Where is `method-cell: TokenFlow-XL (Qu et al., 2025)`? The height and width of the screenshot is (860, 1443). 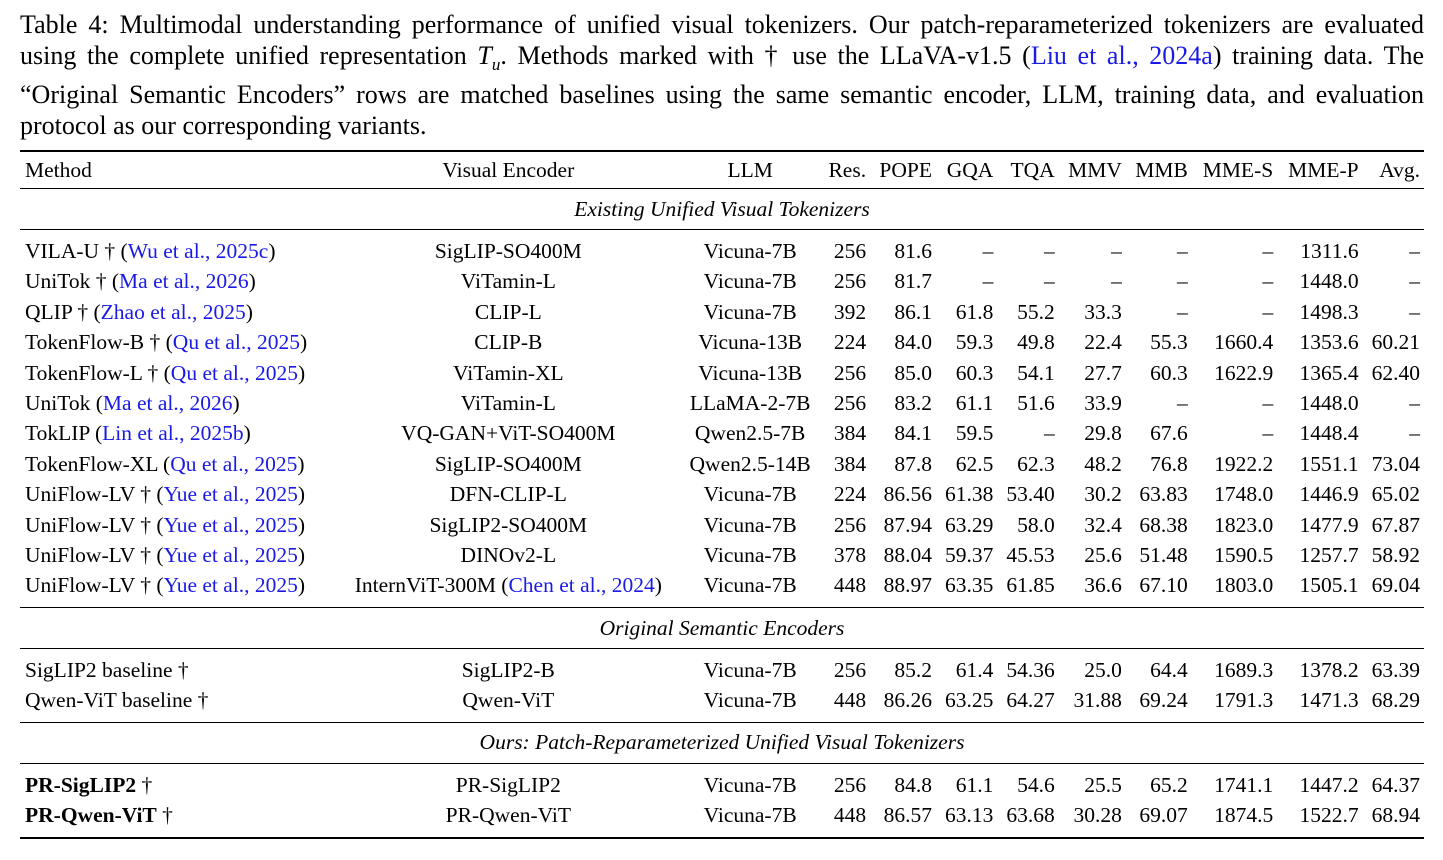
method-cell: TokenFlow-XL (Qu et al., 2025) is located at coordinates (178, 464).